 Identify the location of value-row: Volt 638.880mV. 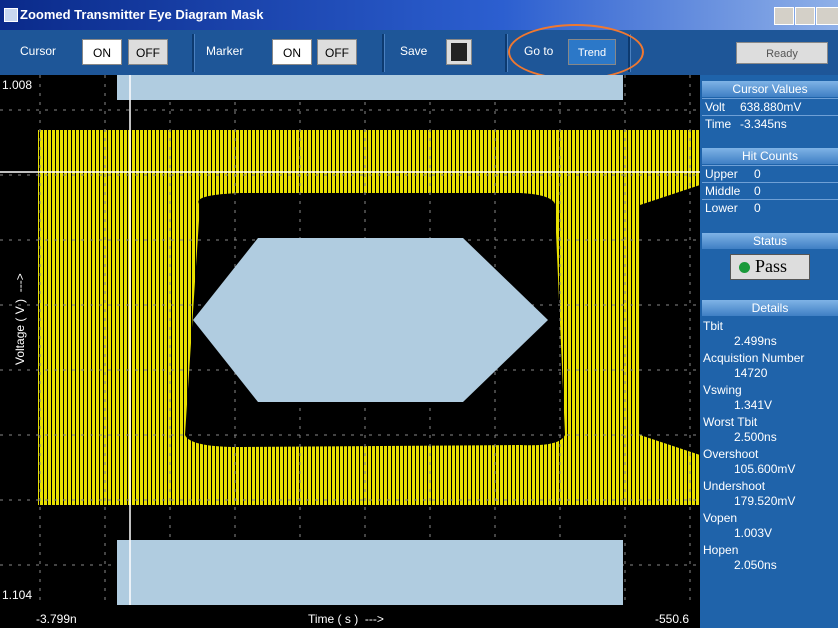
(770, 106).